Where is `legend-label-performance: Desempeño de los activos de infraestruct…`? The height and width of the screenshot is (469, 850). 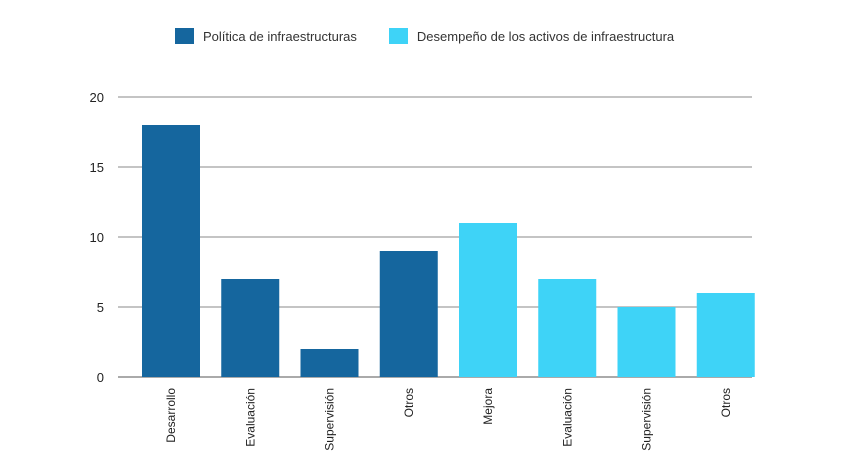 legend-label-performance: Desempeño de los activos de infraestruct… is located at coordinates (545, 36).